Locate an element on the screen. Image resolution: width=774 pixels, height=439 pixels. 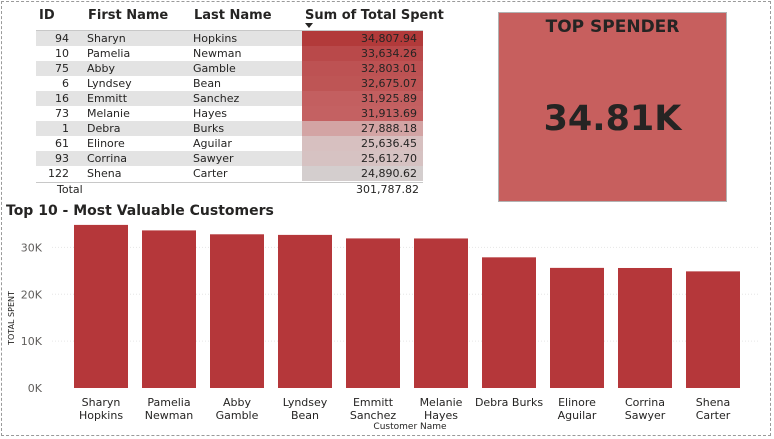
x-tick-label-line: Elinore is located at coordinates (577, 402).